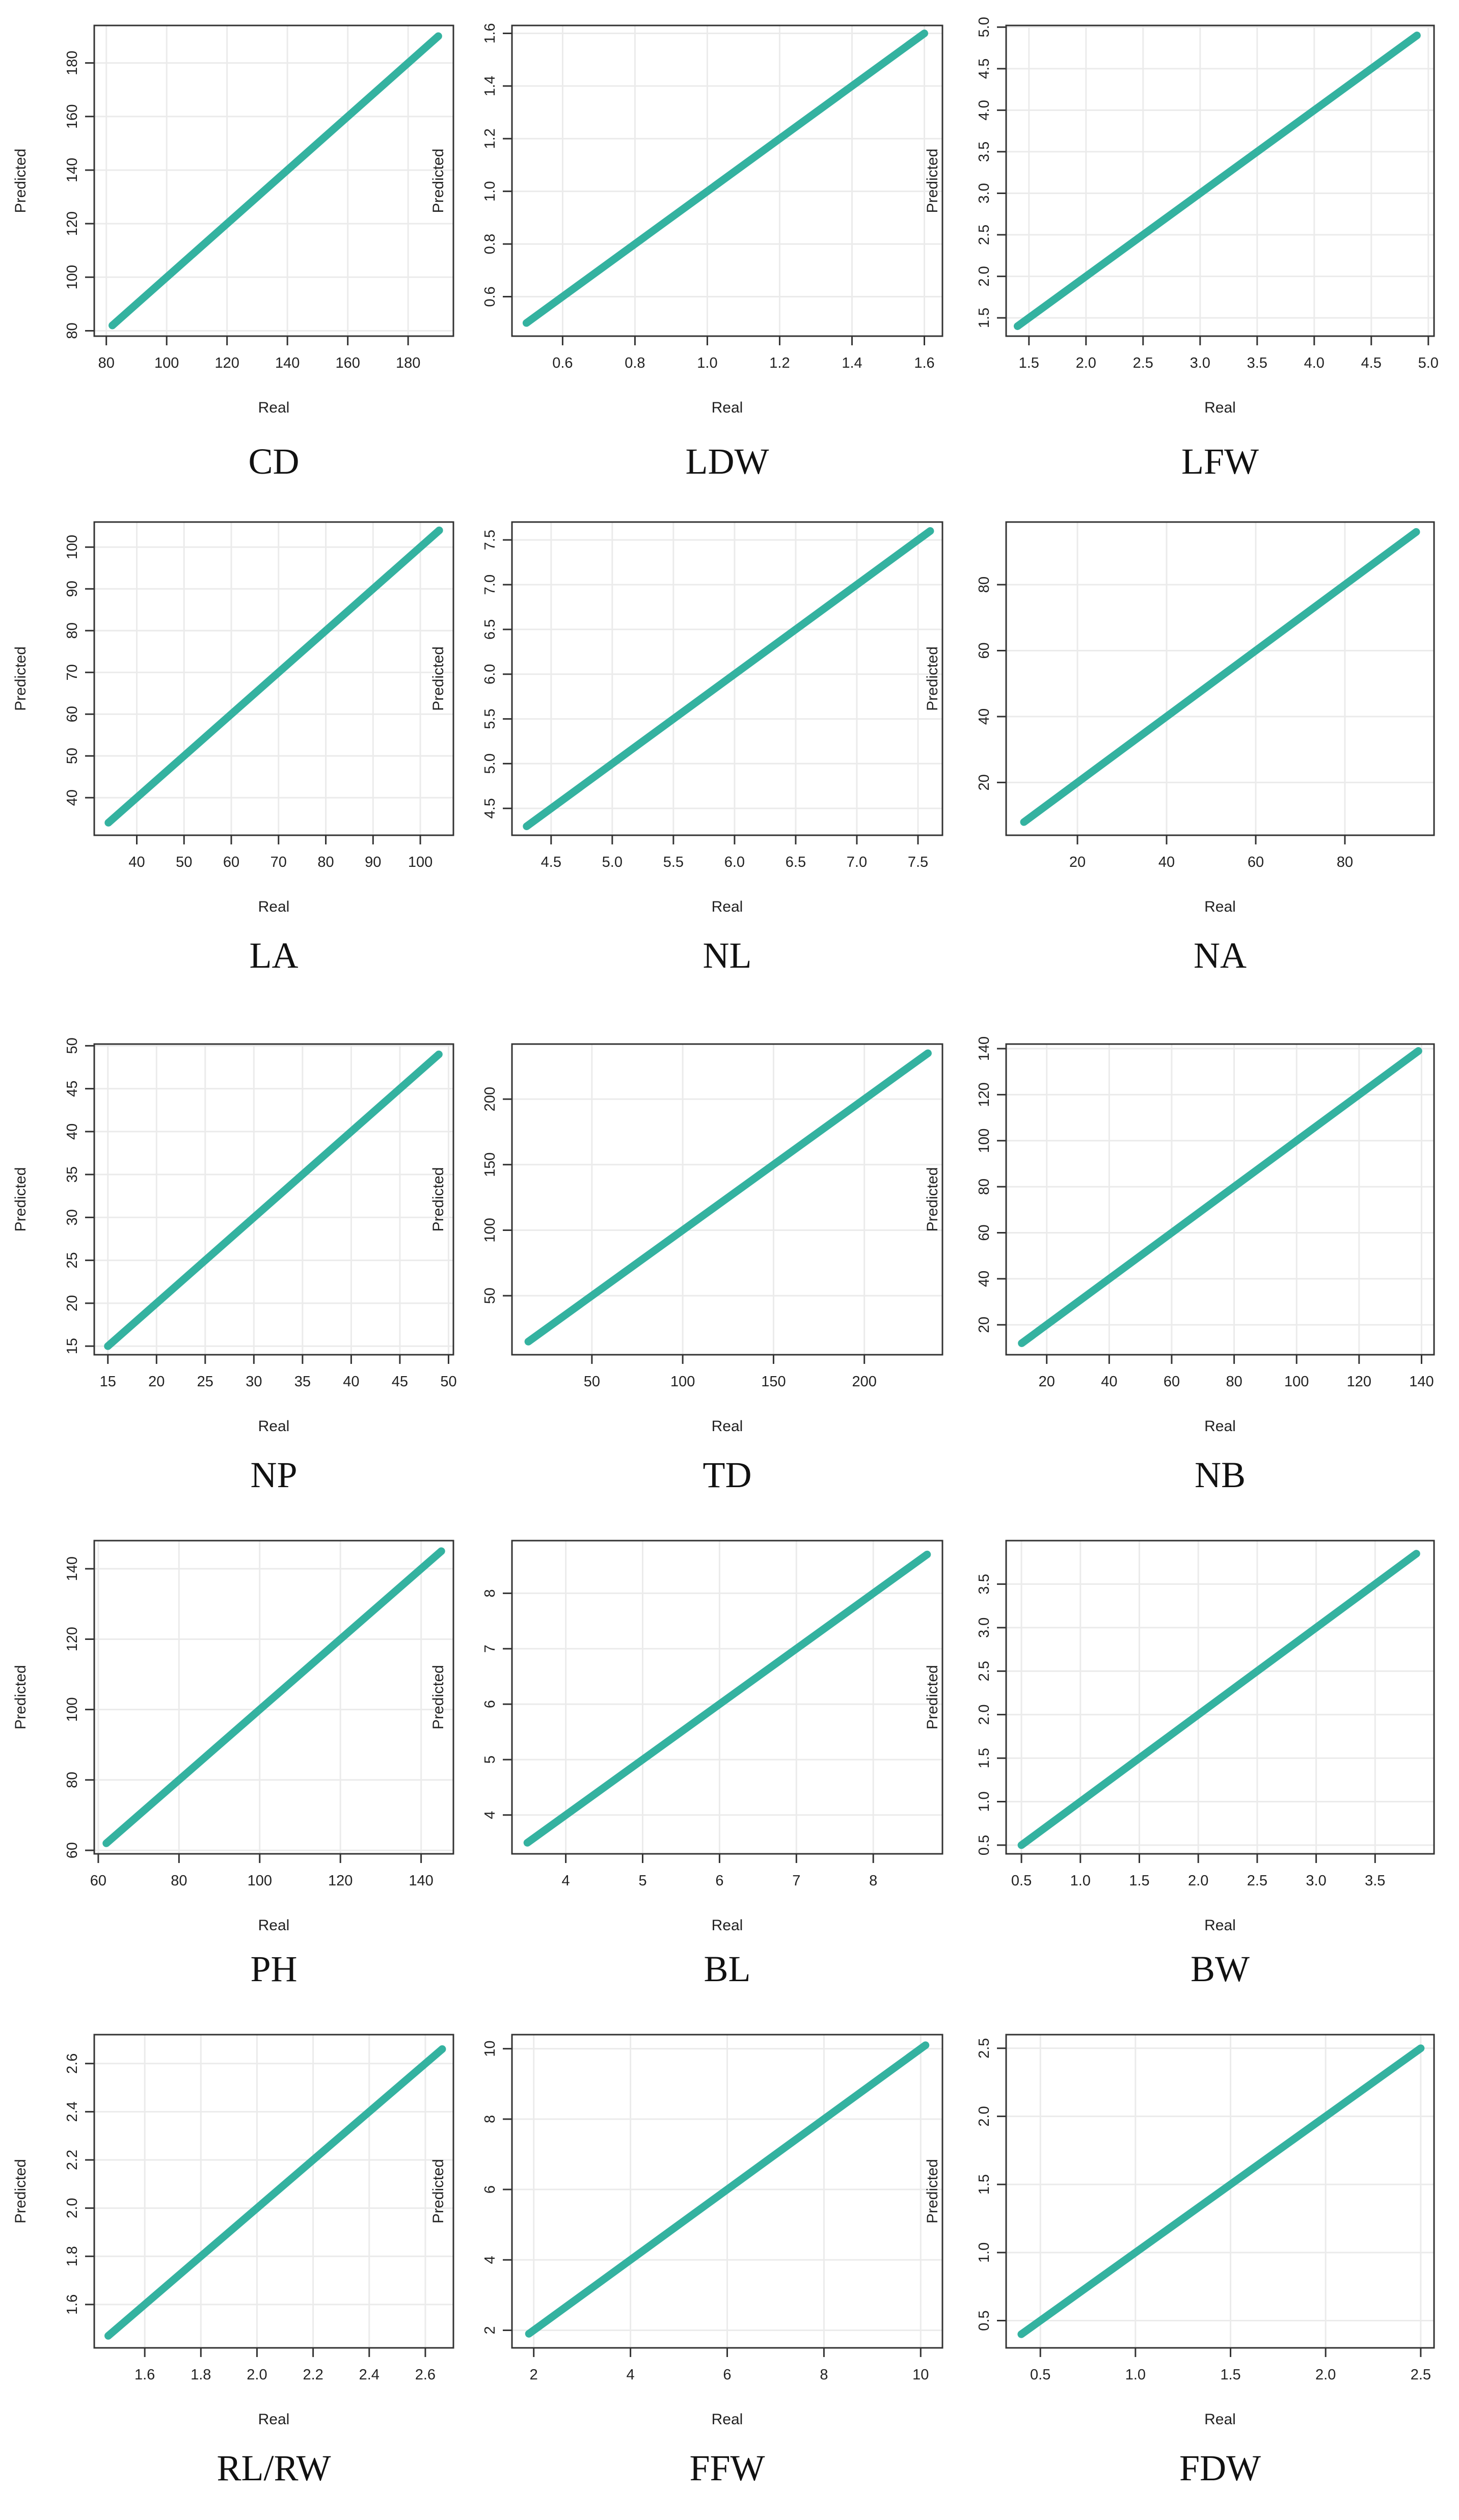  I want to click on y-tick-label: 1.6, so click(490, 33).